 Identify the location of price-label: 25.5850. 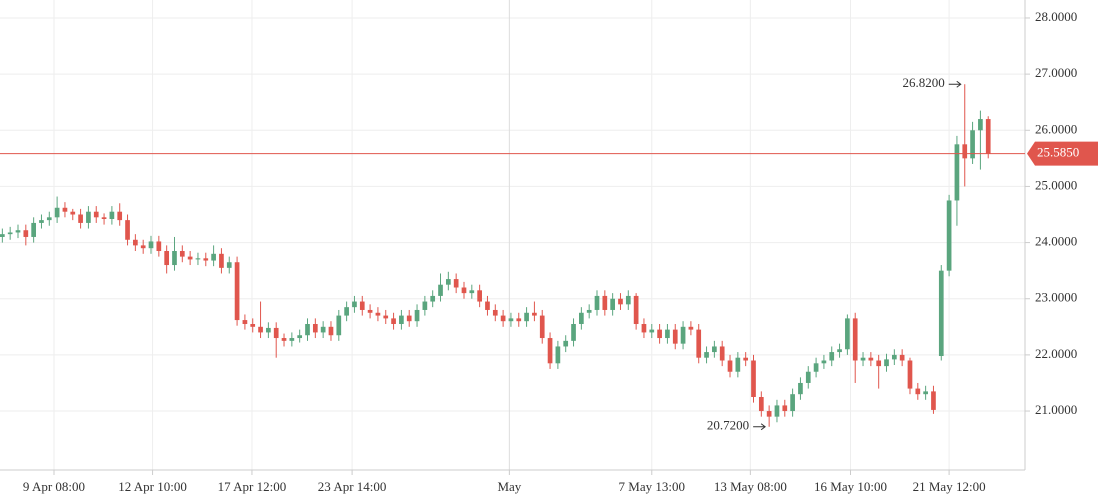
(1058, 152).